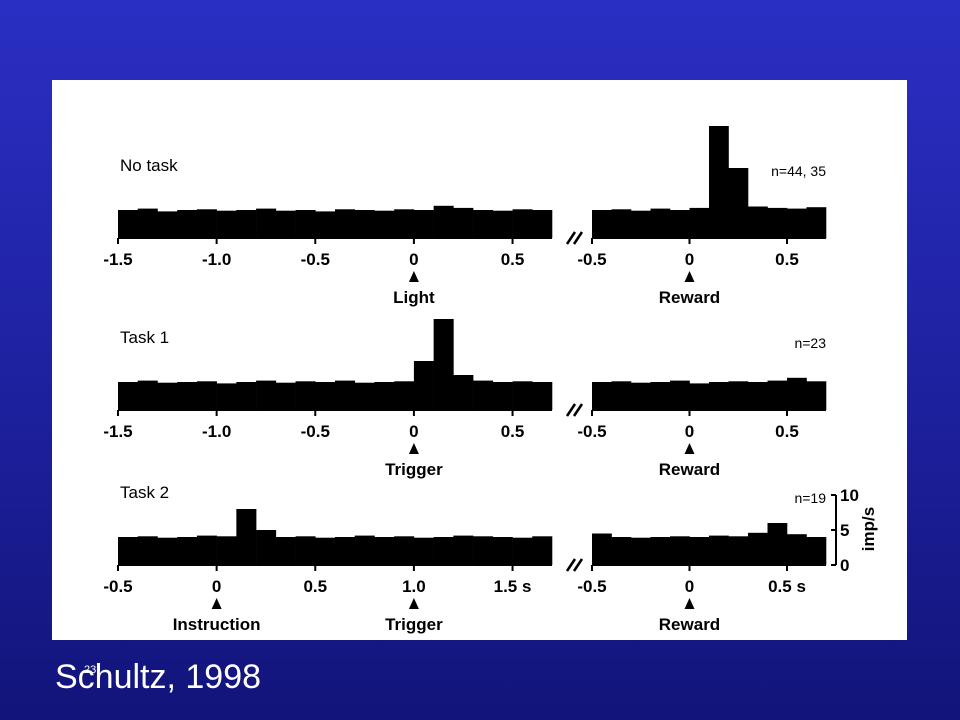  I want to click on y-tick-label: 0, so click(844, 565).